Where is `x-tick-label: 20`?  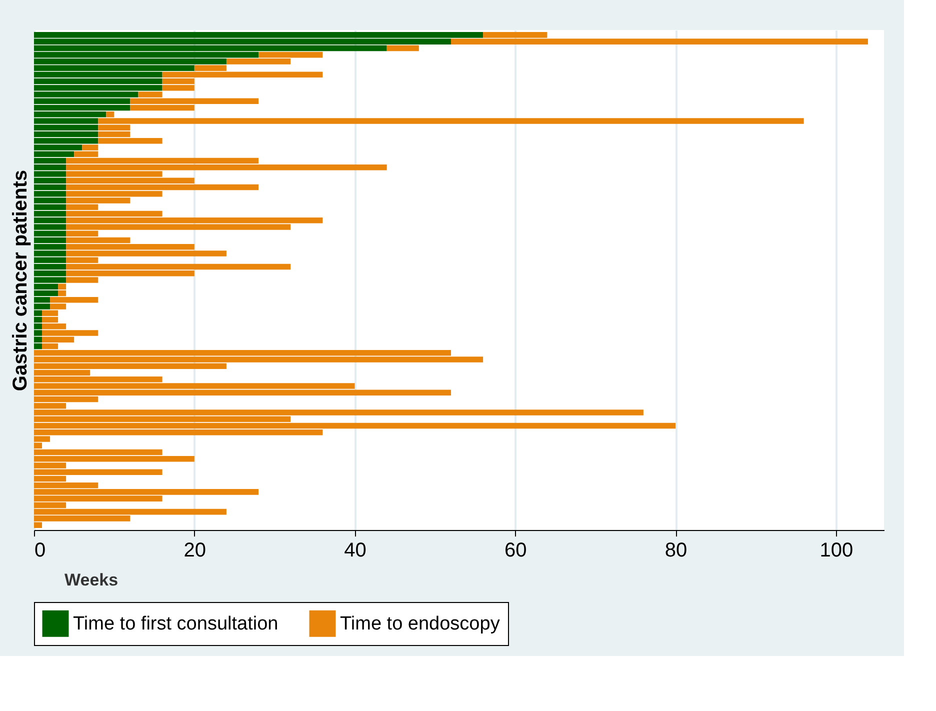 x-tick-label: 20 is located at coordinates (195, 551).